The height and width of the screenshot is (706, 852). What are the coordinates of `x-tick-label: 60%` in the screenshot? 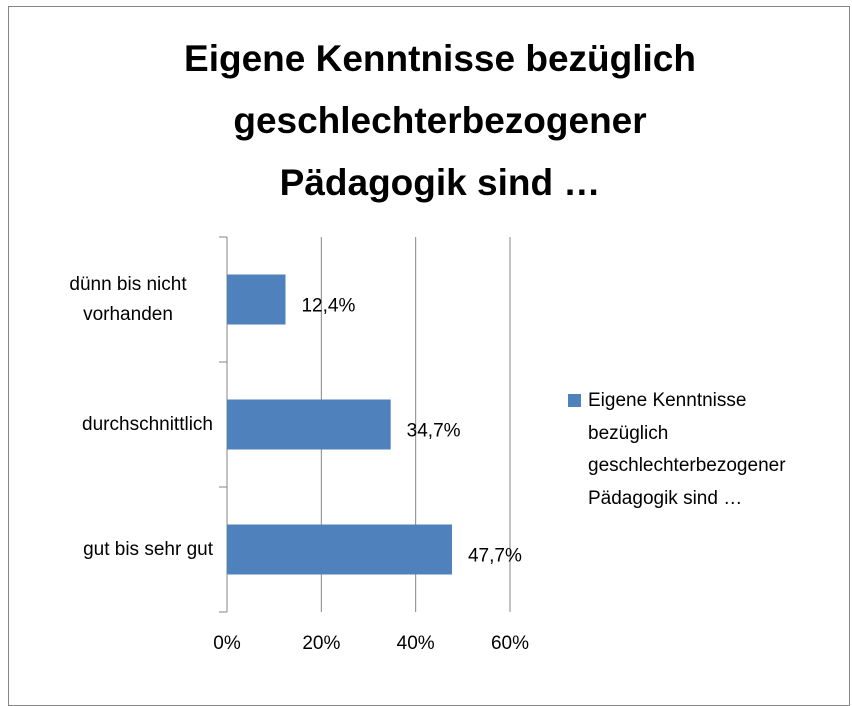 It's located at (510, 643).